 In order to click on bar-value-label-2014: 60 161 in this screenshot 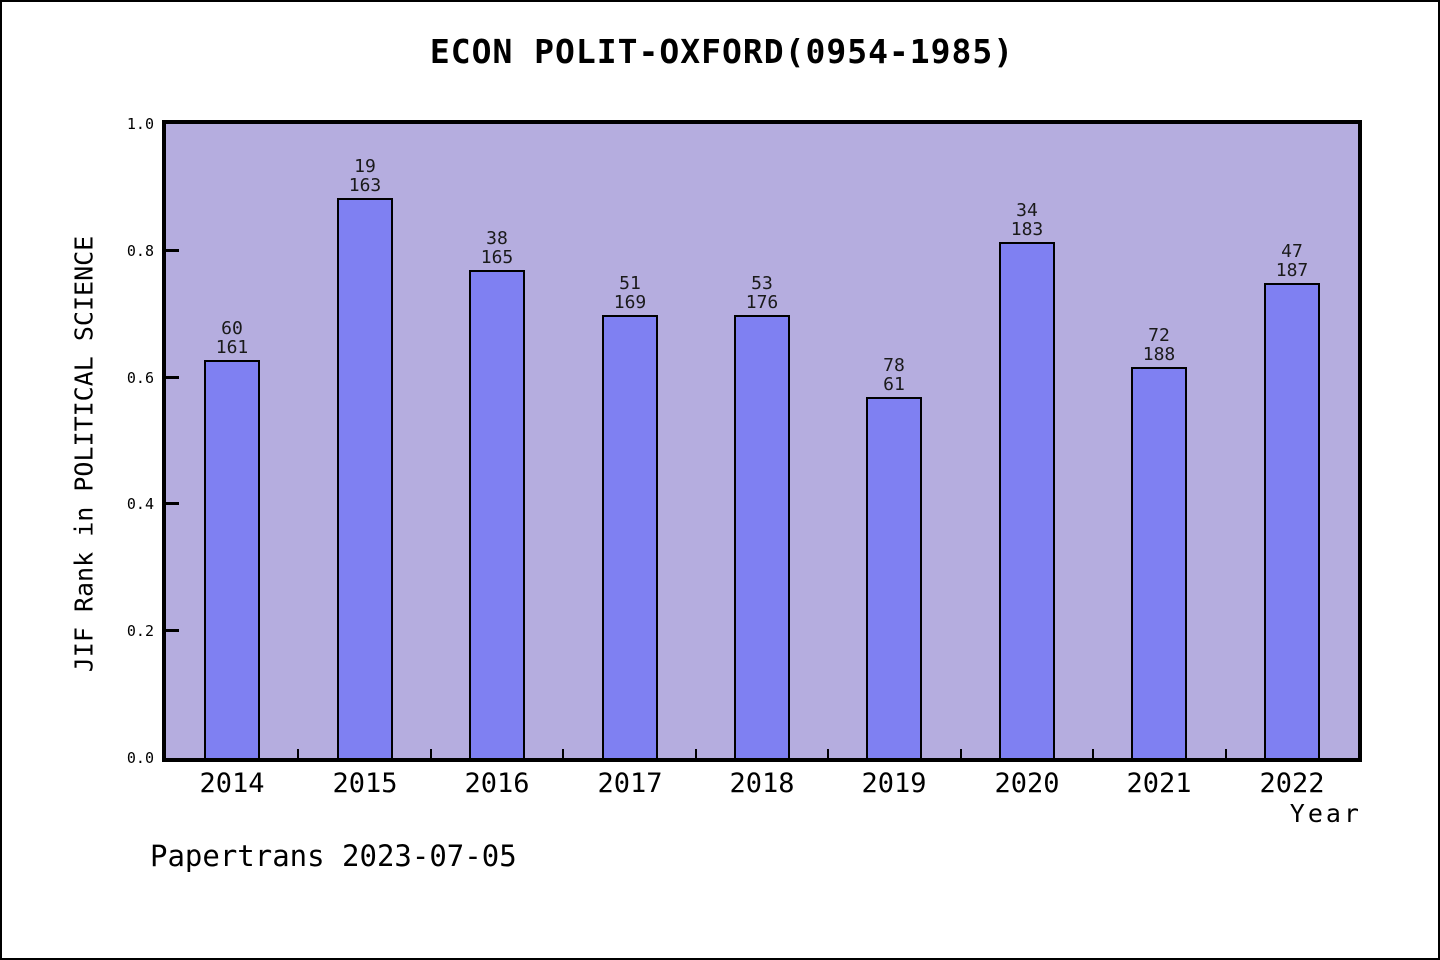, I will do `click(232, 338)`.